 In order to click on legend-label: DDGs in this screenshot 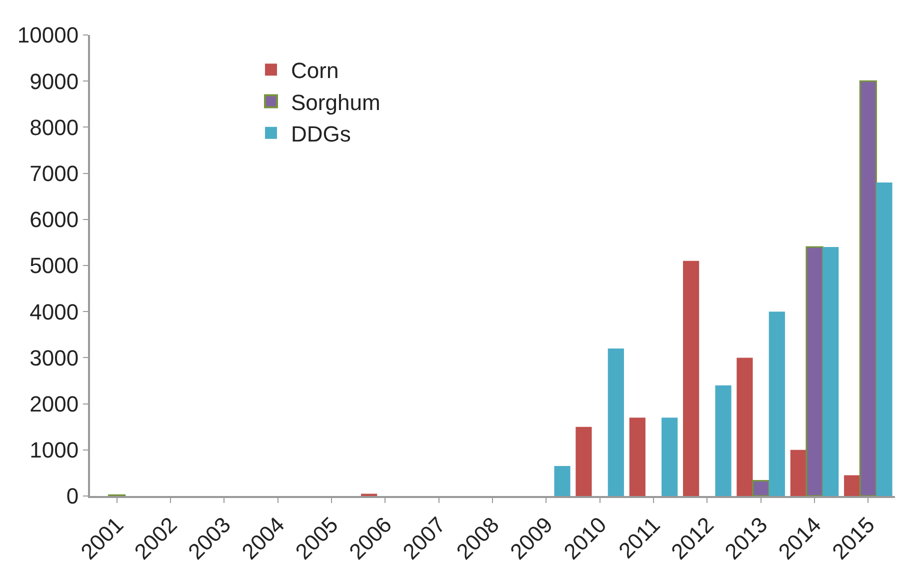, I will do `click(321, 133)`.